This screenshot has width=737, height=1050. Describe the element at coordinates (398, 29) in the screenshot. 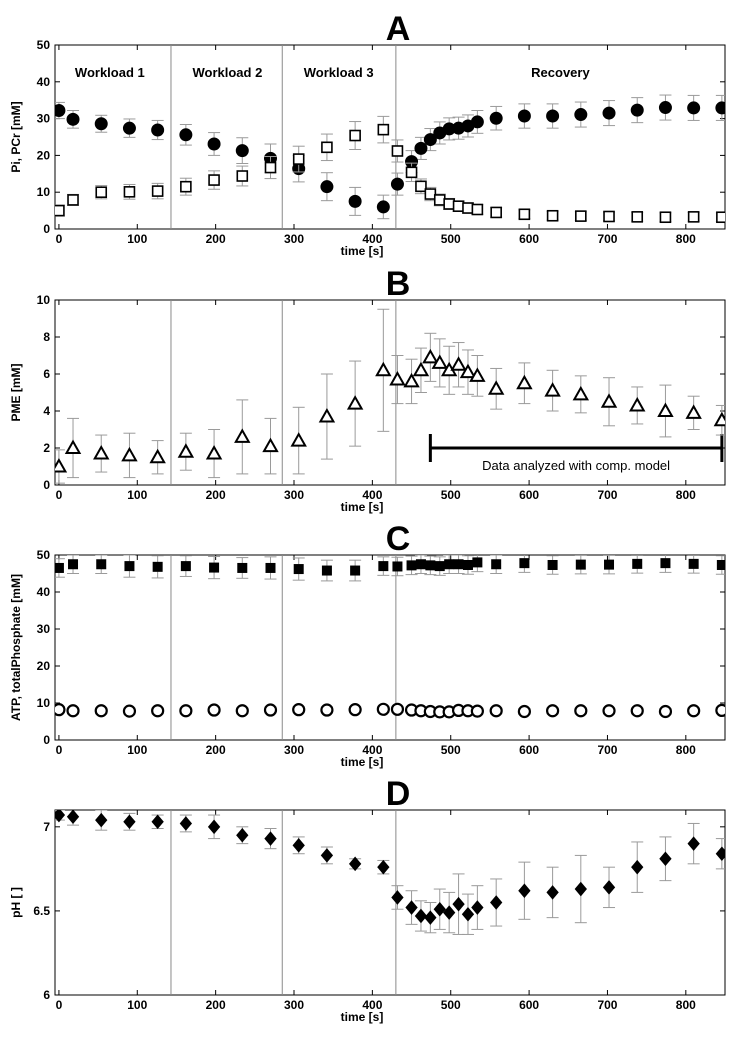

I see `panel-letter: A` at that location.